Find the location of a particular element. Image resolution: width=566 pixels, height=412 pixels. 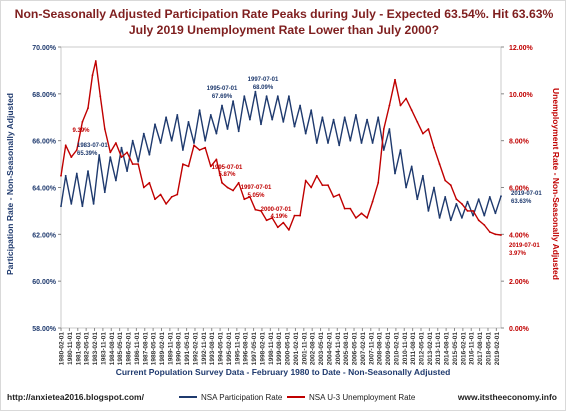

x-tick-label: 1991-05-01 is located at coordinates (187, 349).